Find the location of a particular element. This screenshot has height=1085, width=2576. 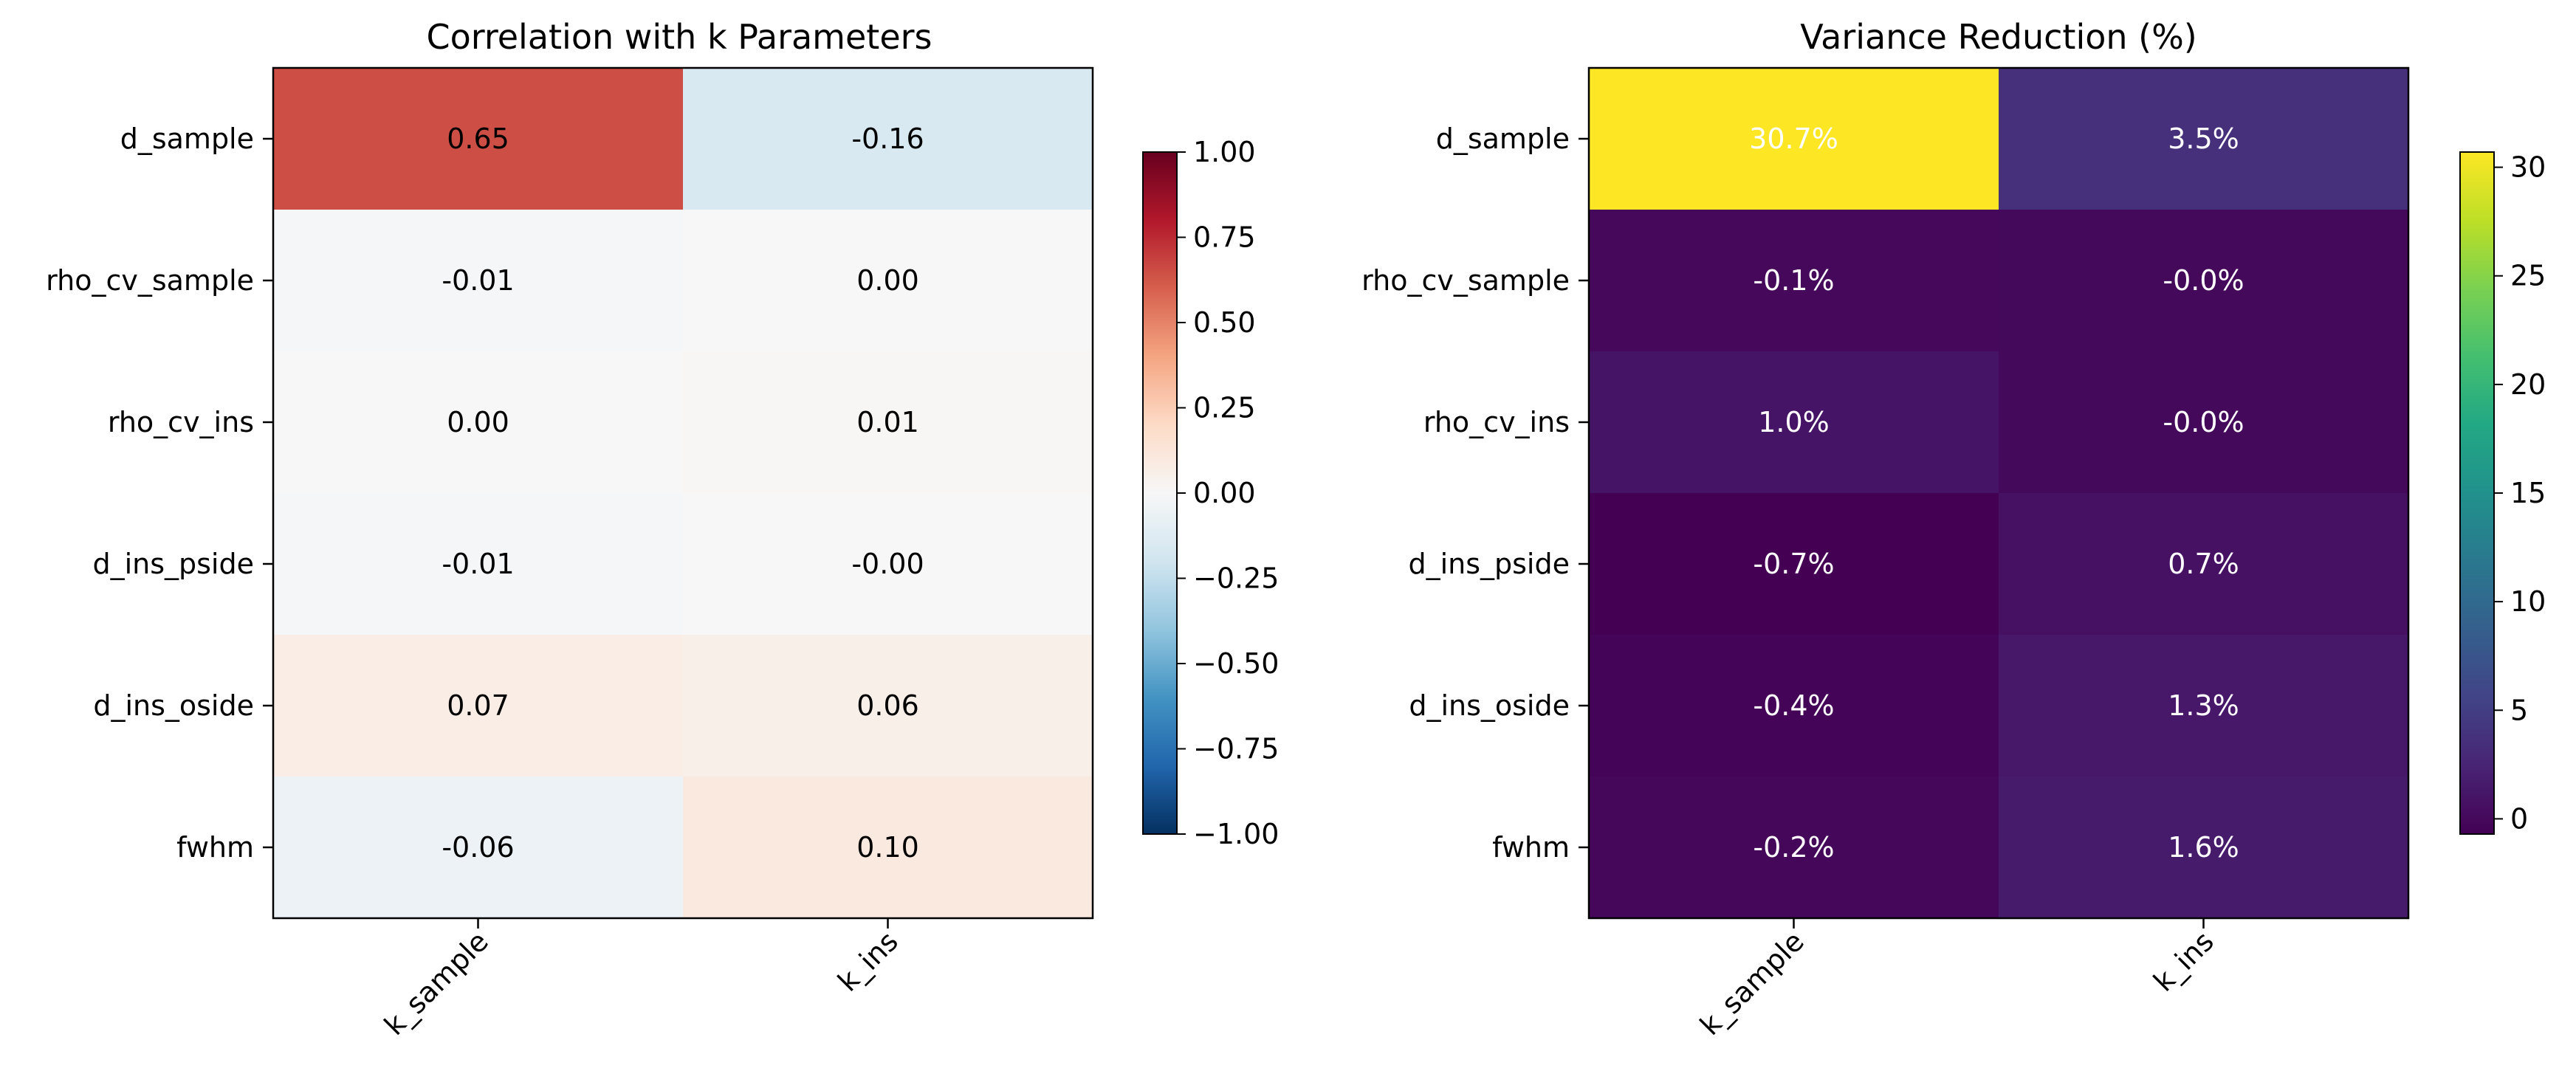

colorbar-tick-label: 0 is located at coordinates (2519, 818).